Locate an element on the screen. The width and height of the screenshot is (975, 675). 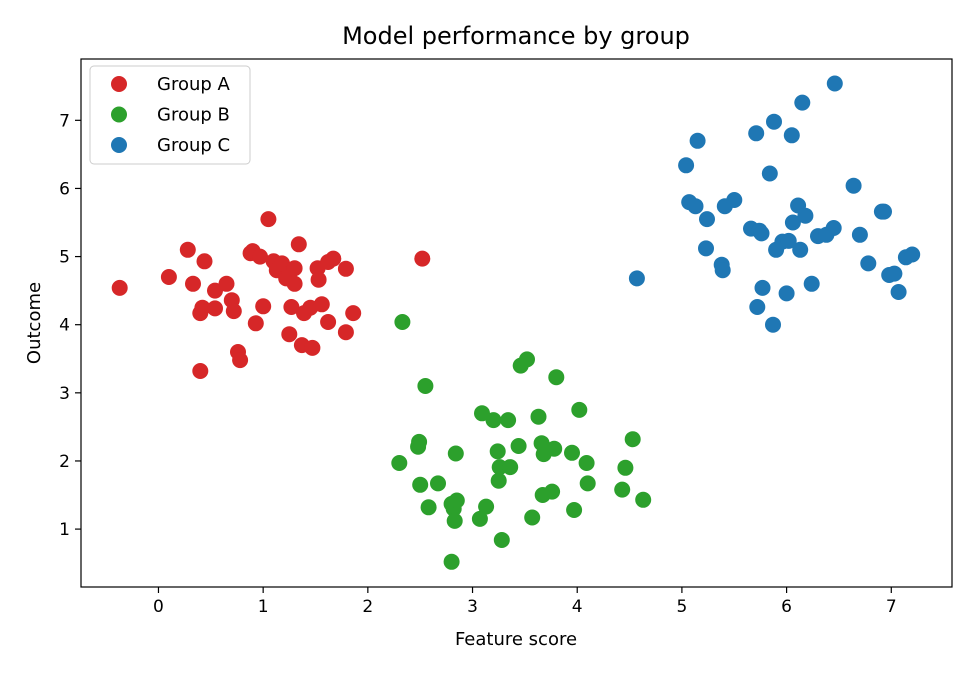
x-tick-label-1: 1 is located at coordinates (263, 607).